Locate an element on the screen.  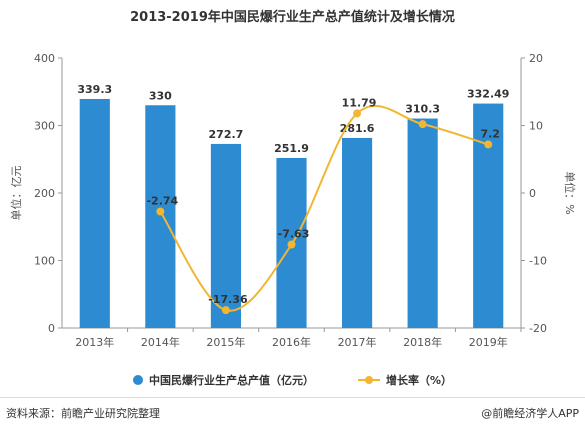
legend-label-growth: 增长率（%） is located at coordinates (419, 380).